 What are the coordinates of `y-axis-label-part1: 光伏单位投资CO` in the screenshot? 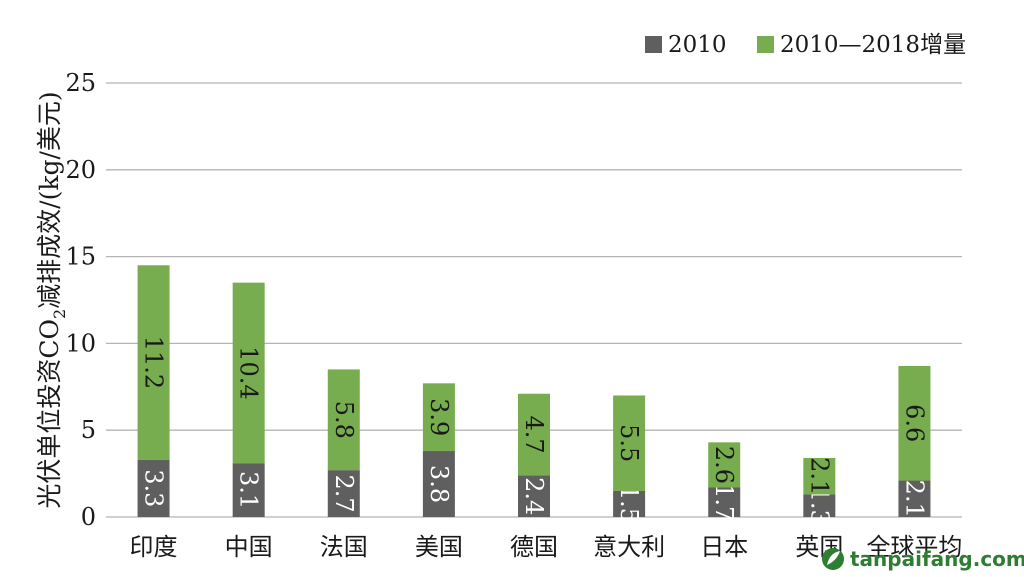 It's located at (49, 414).